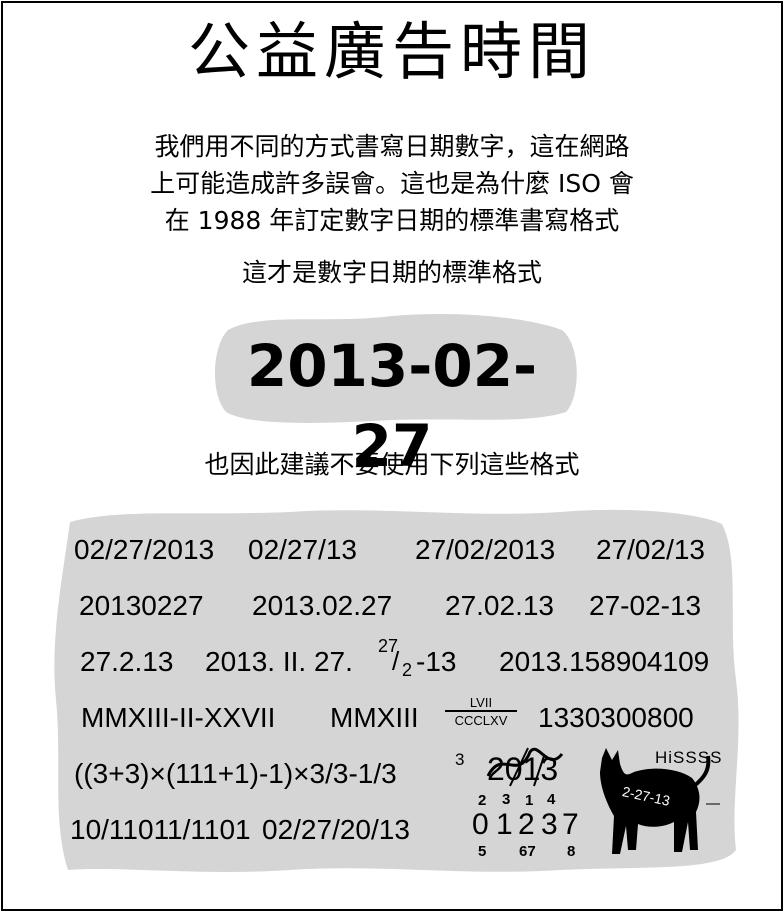 The image size is (784, 912). Describe the element at coordinates (525, 767) in the screenshot. I see `scribble-mark` at that location.